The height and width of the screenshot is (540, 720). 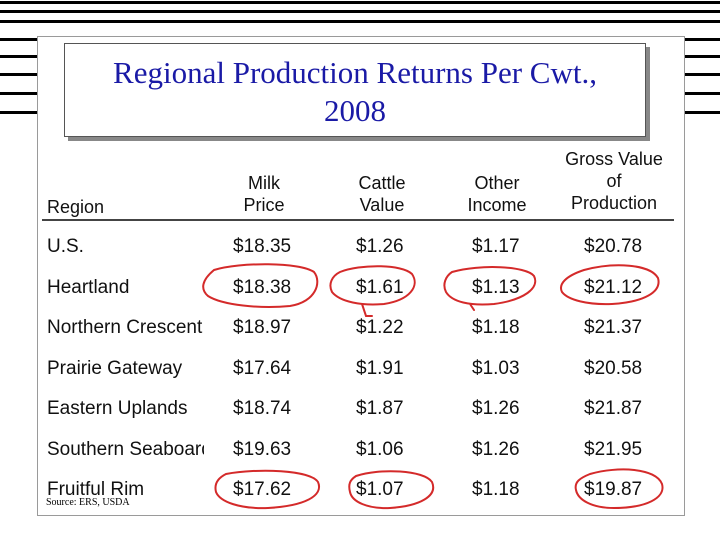 I want to click on header-region-line-1: Region, so click(x=76, y=207).